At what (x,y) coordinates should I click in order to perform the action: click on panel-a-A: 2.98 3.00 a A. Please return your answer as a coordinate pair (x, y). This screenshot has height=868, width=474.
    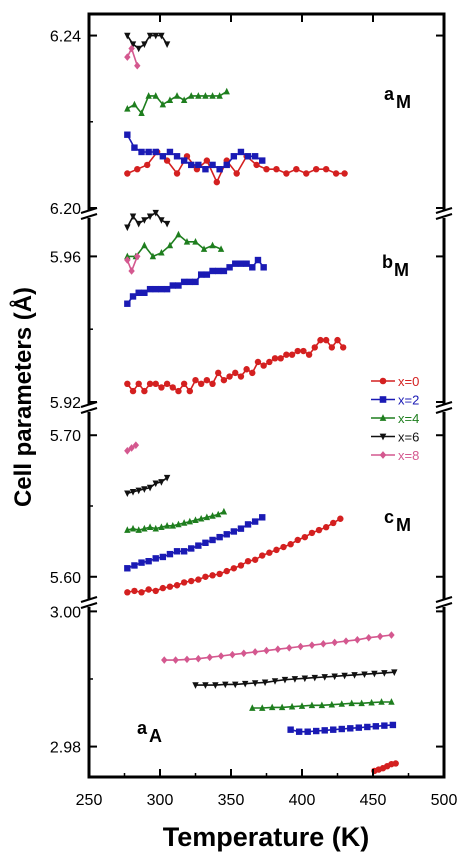
    Looking at the image, I should click on (247, 680).